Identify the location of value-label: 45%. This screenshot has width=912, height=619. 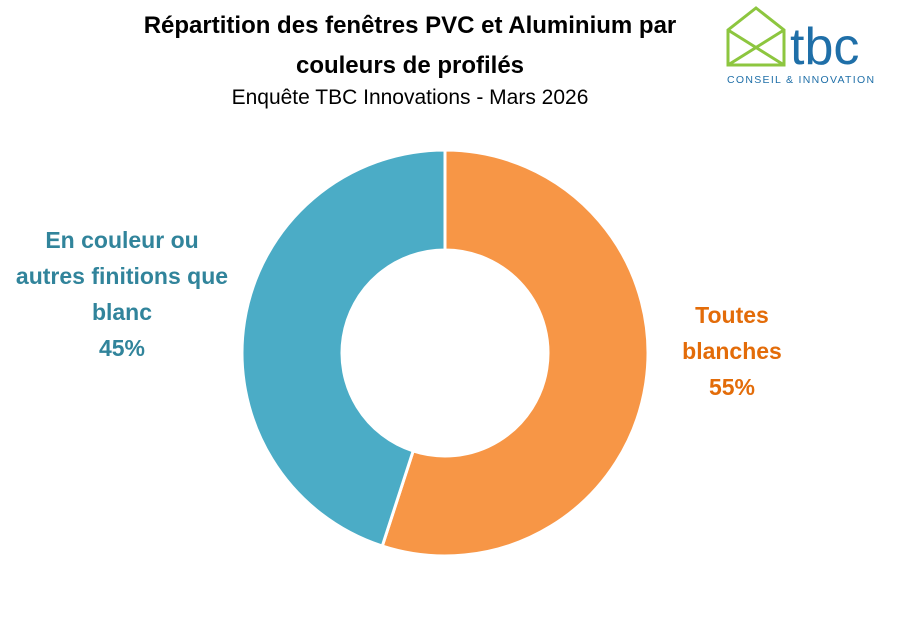
(122, 348).